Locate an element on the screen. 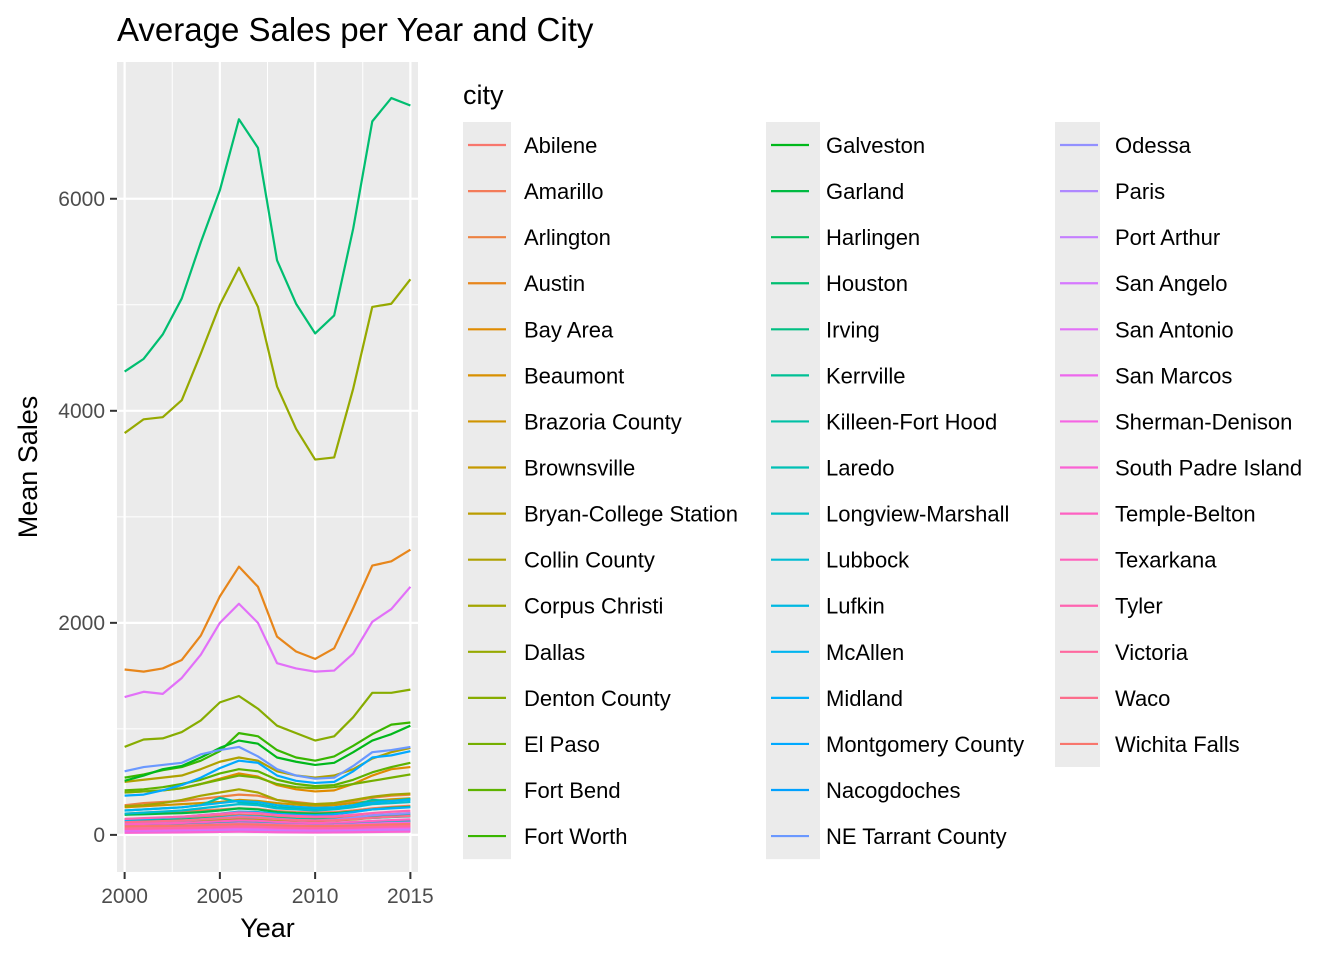 This screenshot has height=960, width=1344. y-axis-title: Mean Sales is located at coordinates (28, 467).